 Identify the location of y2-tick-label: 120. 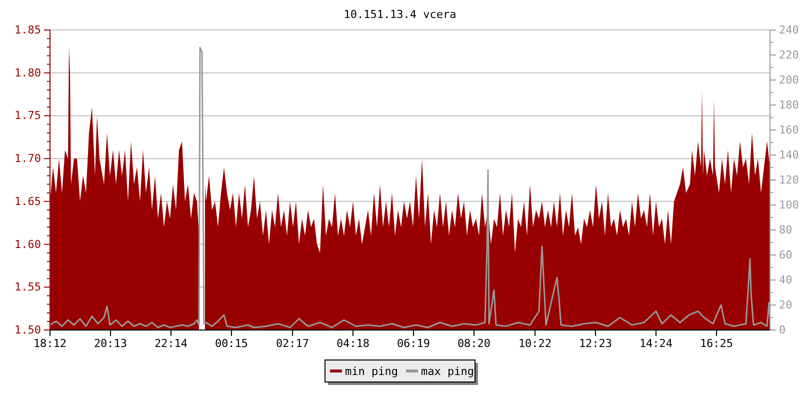
(789, 180).